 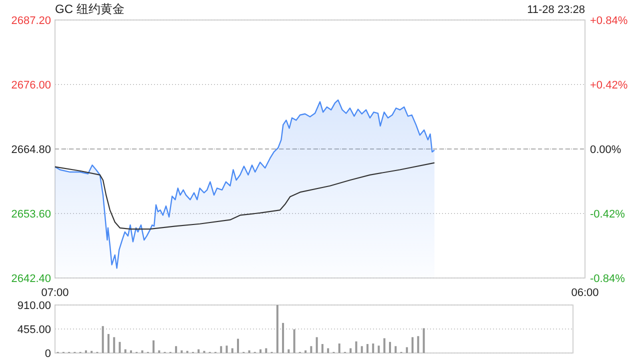 What do you see at coordinates (31, 278) in the screenshot?
I see `y-tick-label: 2642.40` at bounding box center [31, 278].